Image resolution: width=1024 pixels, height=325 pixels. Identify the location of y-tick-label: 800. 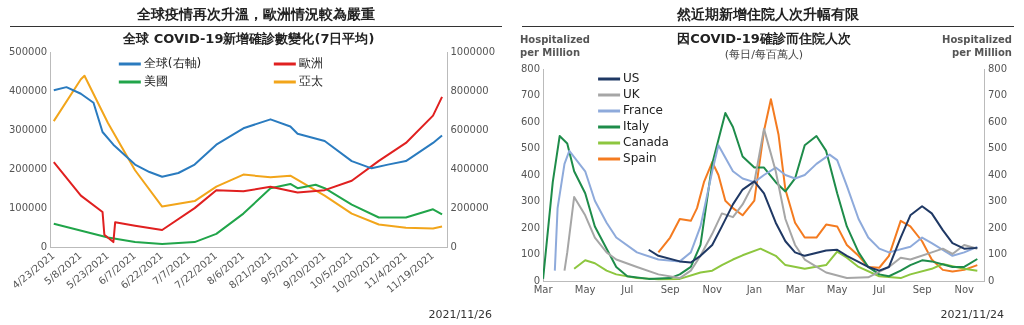
(530, 68).